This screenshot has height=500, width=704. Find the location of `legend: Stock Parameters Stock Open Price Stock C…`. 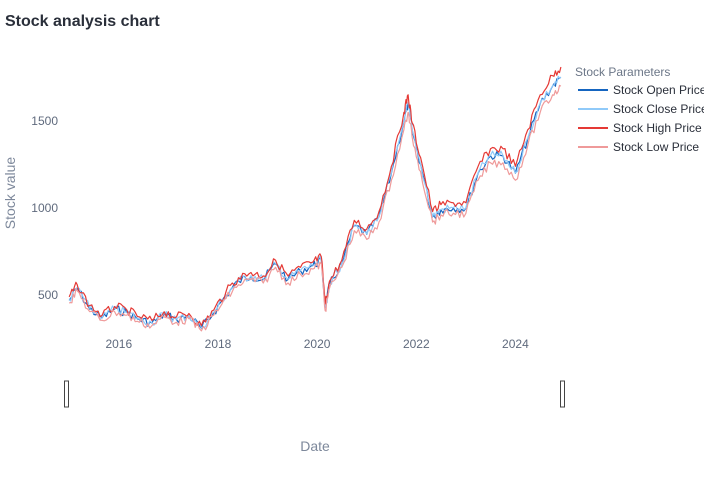

legend: Stock Parameters Stock Open Price Stock C… is located at coordinates (639, 109).